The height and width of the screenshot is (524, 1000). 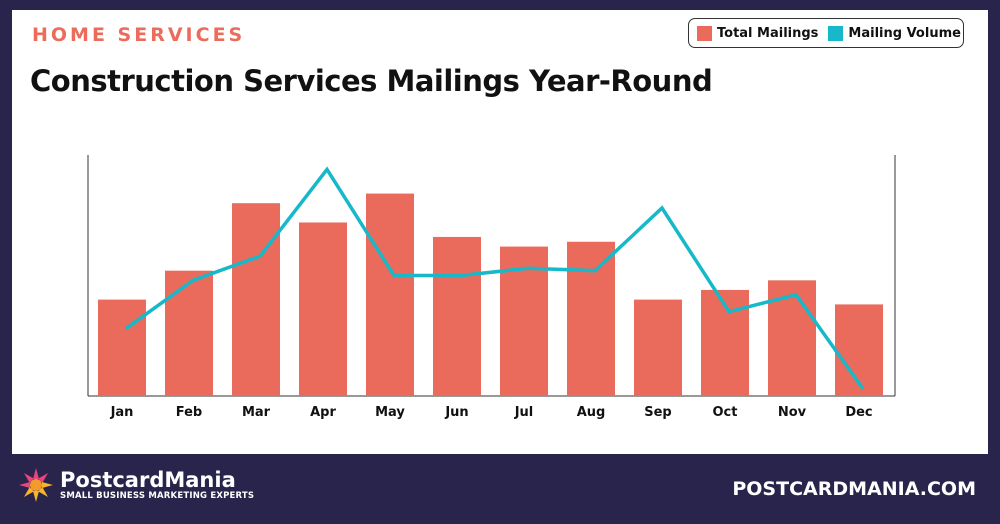 I want to click on x-tick-label: Feb, so click(x=189, y=412).